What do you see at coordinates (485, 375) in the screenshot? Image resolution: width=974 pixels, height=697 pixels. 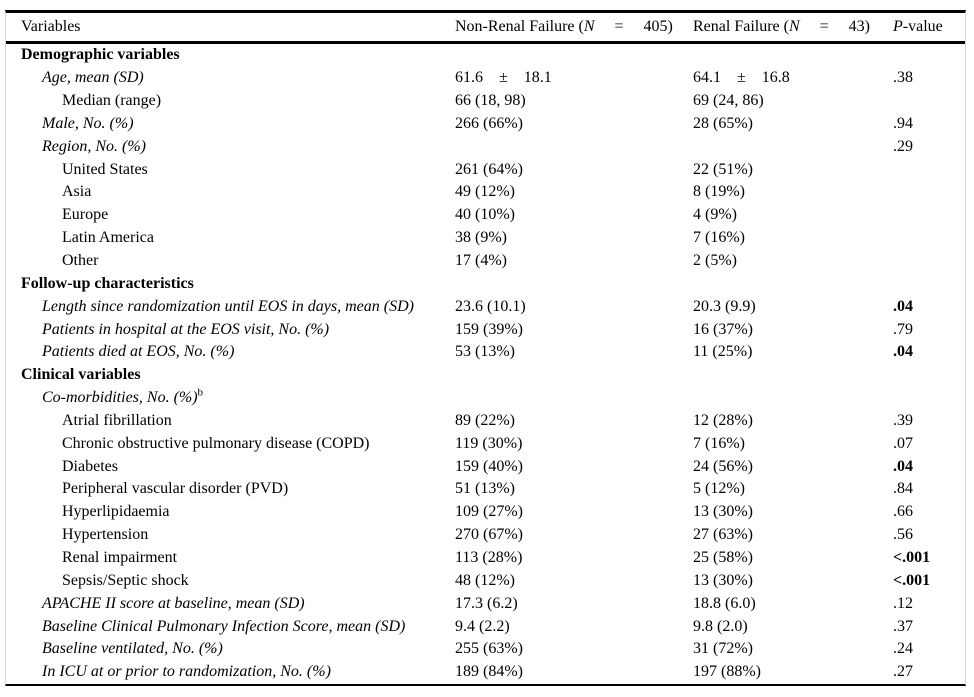 I see `table-row: Clinical variables` at bounding box center [485, 375].